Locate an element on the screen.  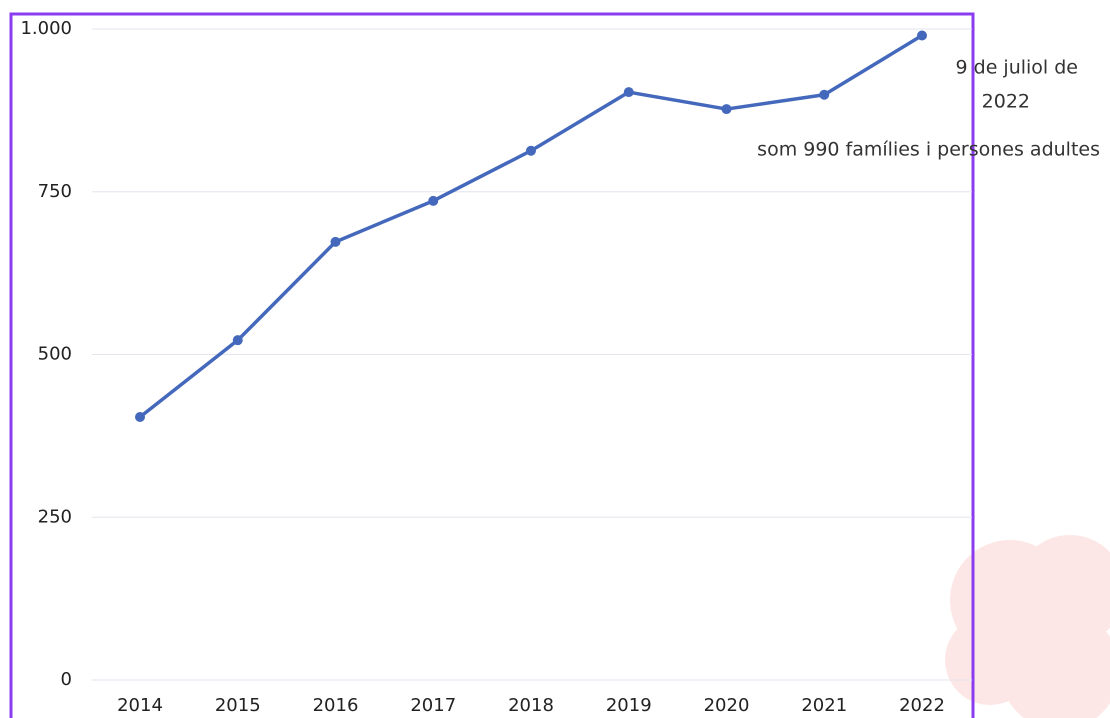
decoration is located at coordinates (1027, 626).